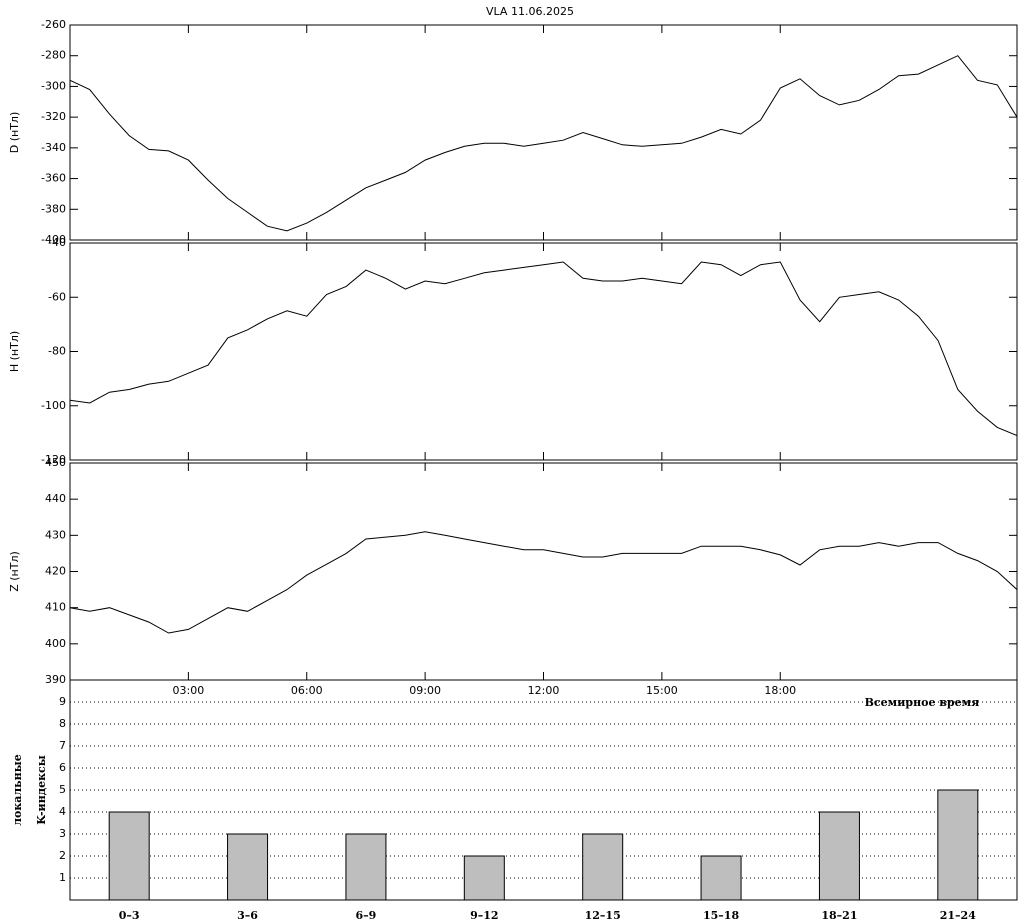 This screenshot has height=921, width=1024. I want to click on y-tick-label: 3, so click(62, 833).